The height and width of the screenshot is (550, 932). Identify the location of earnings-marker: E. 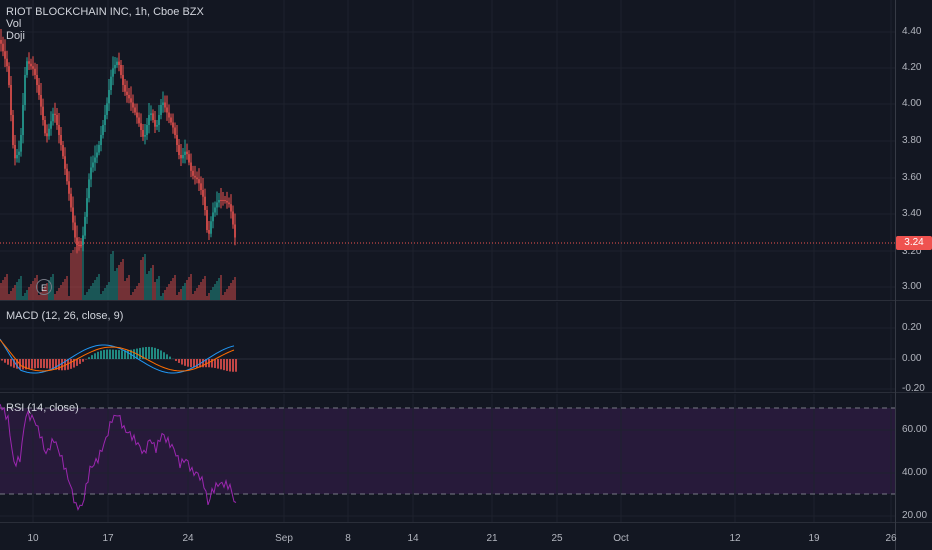
(44, 287).